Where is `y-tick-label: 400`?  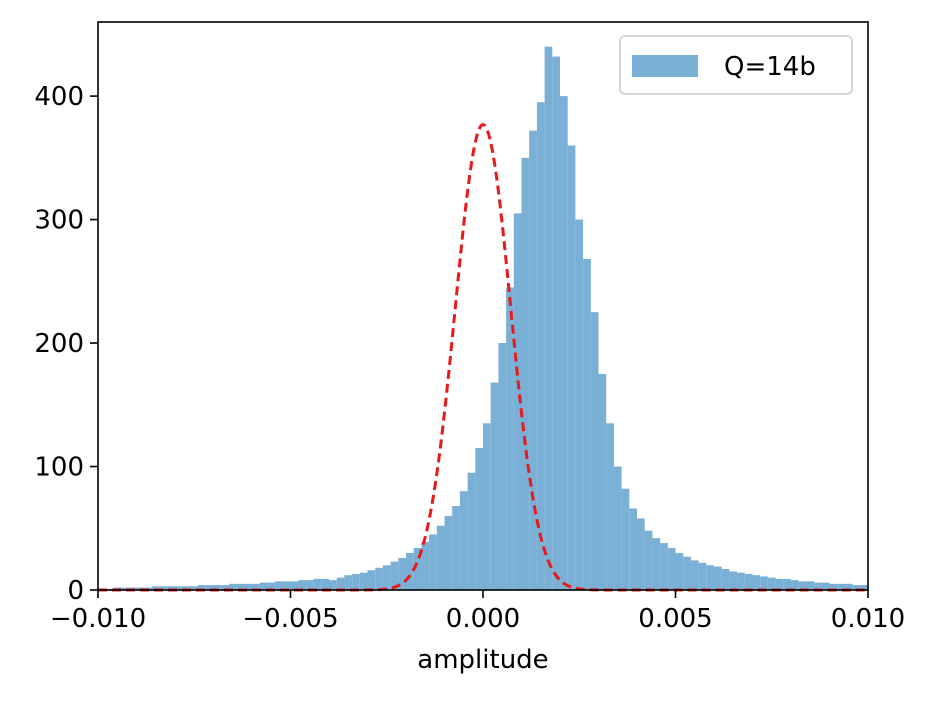 y-tick-label: 400 is located at coordinates (59, 97).